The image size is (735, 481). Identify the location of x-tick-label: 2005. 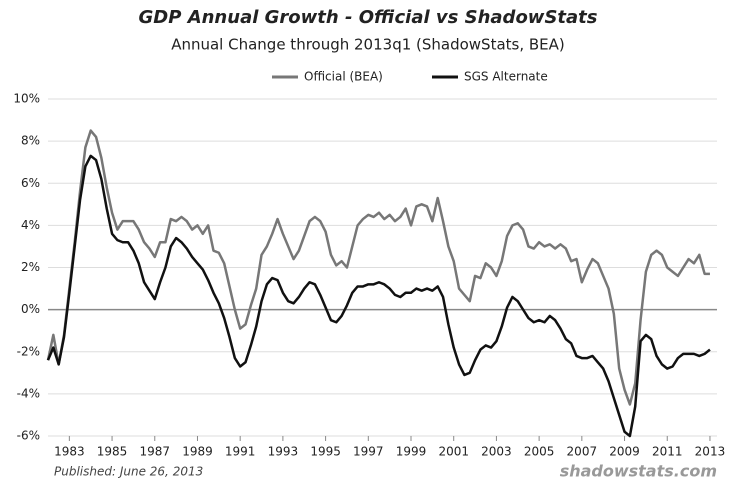
(539, 452).